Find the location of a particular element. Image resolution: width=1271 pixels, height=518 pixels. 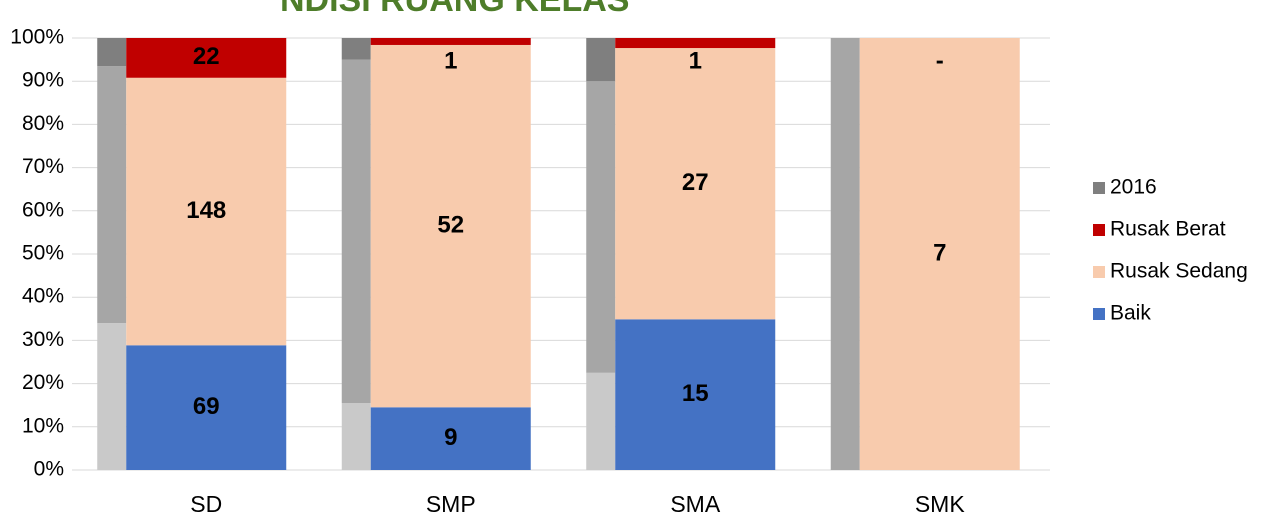

x-tick-label: SMP is located at coordinates (451, 504).